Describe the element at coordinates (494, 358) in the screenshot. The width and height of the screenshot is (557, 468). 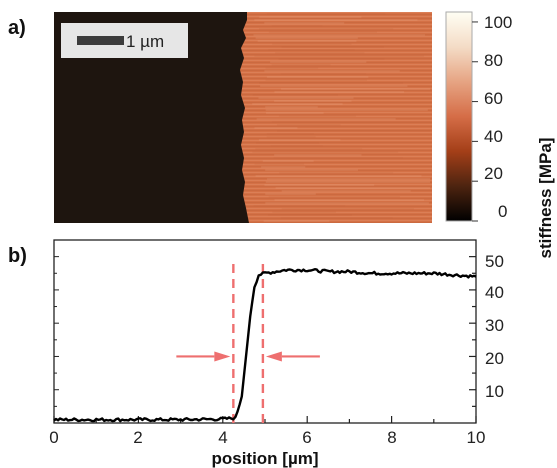
I see `y-tick-label: 20` at that location.